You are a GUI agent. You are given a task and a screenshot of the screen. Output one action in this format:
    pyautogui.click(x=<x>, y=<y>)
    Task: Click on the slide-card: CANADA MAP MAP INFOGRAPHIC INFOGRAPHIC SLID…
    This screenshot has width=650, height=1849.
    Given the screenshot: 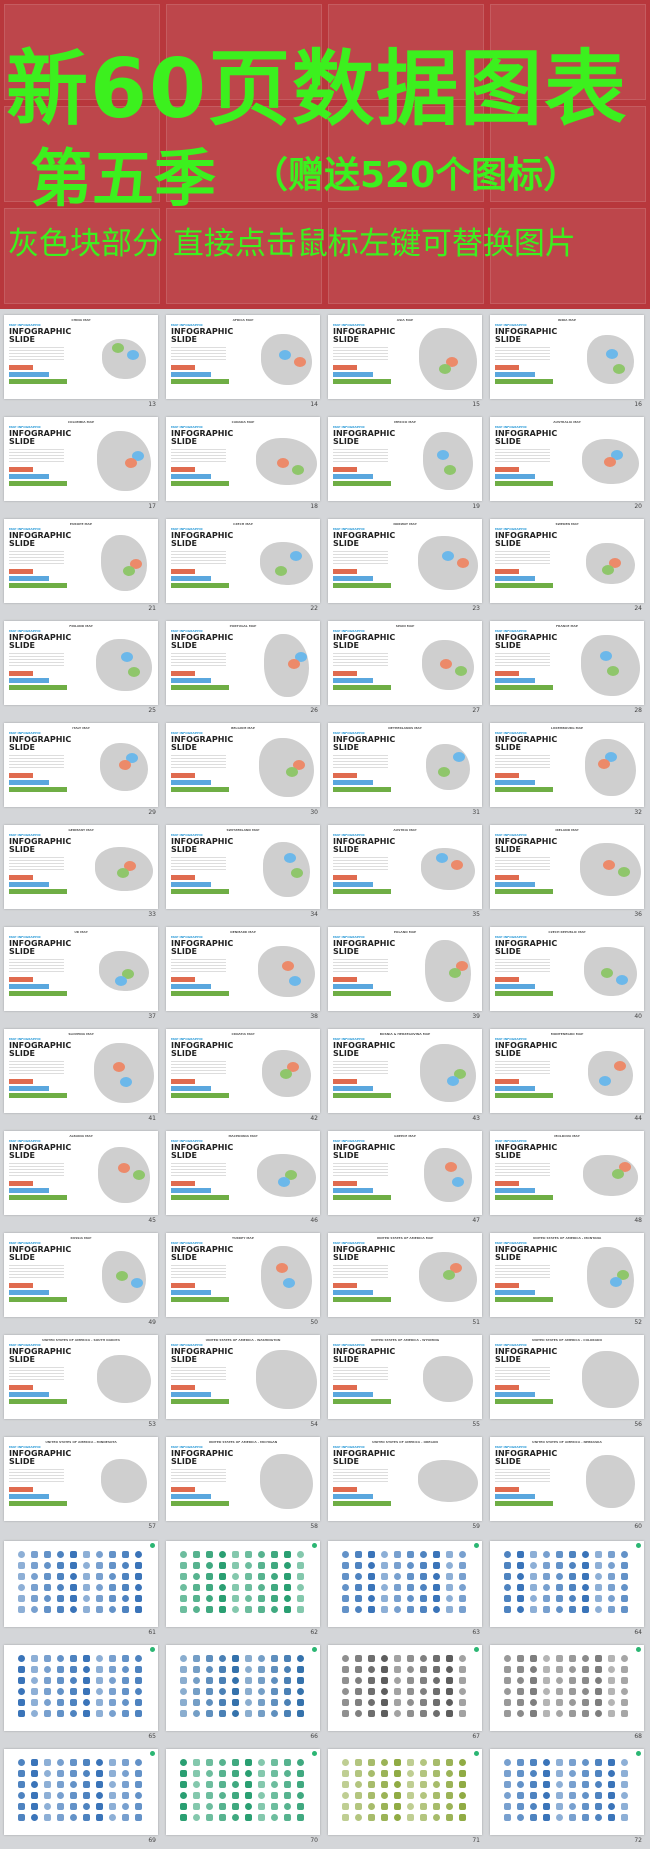 What is the action you would take?
    pyautogui.click(x=243, y=459)
    